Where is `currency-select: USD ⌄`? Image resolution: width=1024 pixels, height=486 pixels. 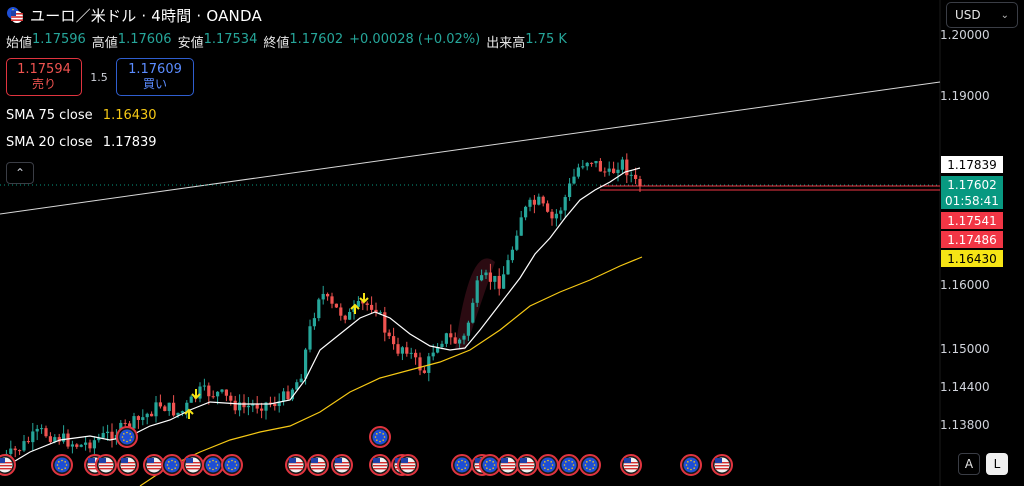
currency-select: USD ⌄ is located at coordinates (982, 15).